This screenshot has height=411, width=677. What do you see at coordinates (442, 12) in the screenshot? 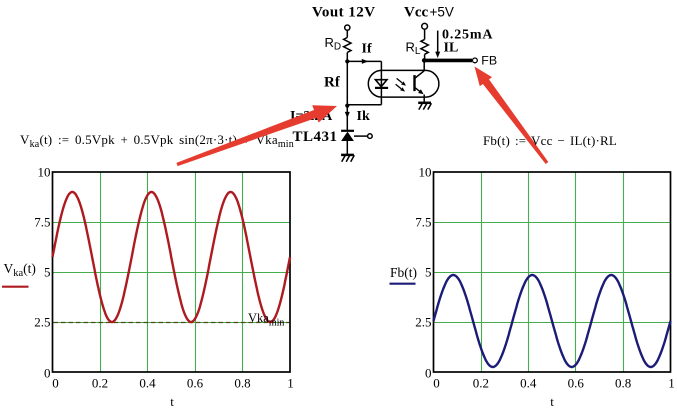
I see `svg-text: +5V` at bounding box center [442, 12].